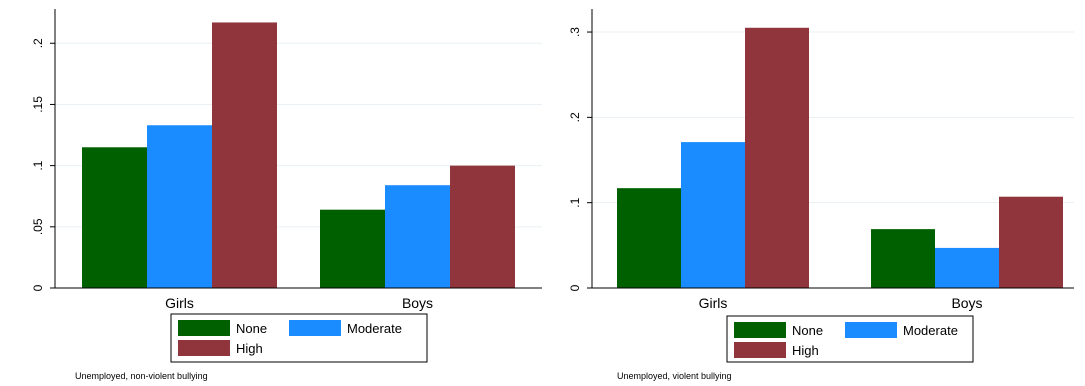  Describe the element at coordinates (141, 376) in the screenshot. I see `chart-note: Unemployed, non-violent bullying` at that location.